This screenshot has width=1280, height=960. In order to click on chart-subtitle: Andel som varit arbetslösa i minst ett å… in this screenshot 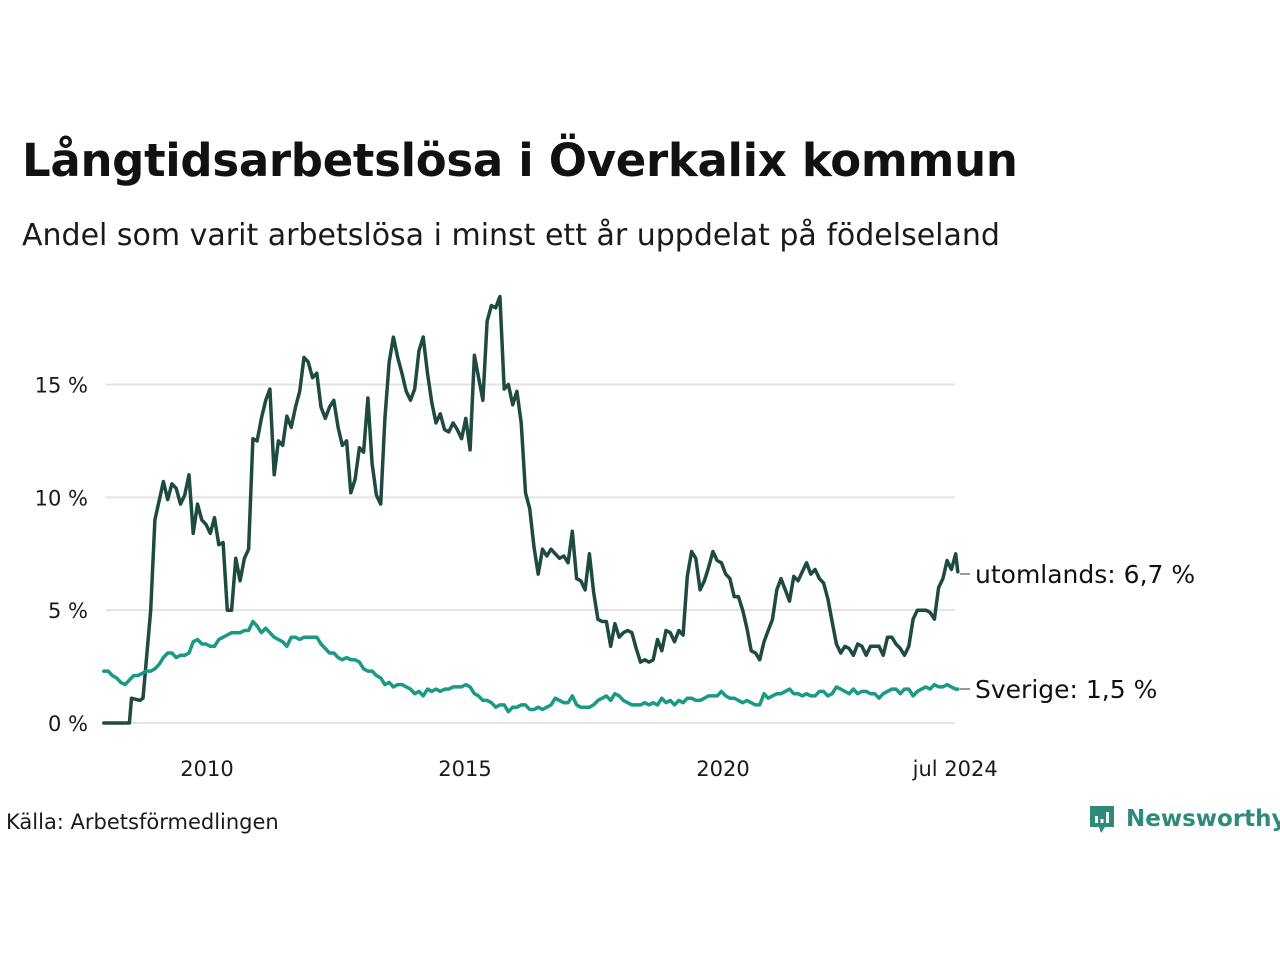, I will do `click(511, 235)`.